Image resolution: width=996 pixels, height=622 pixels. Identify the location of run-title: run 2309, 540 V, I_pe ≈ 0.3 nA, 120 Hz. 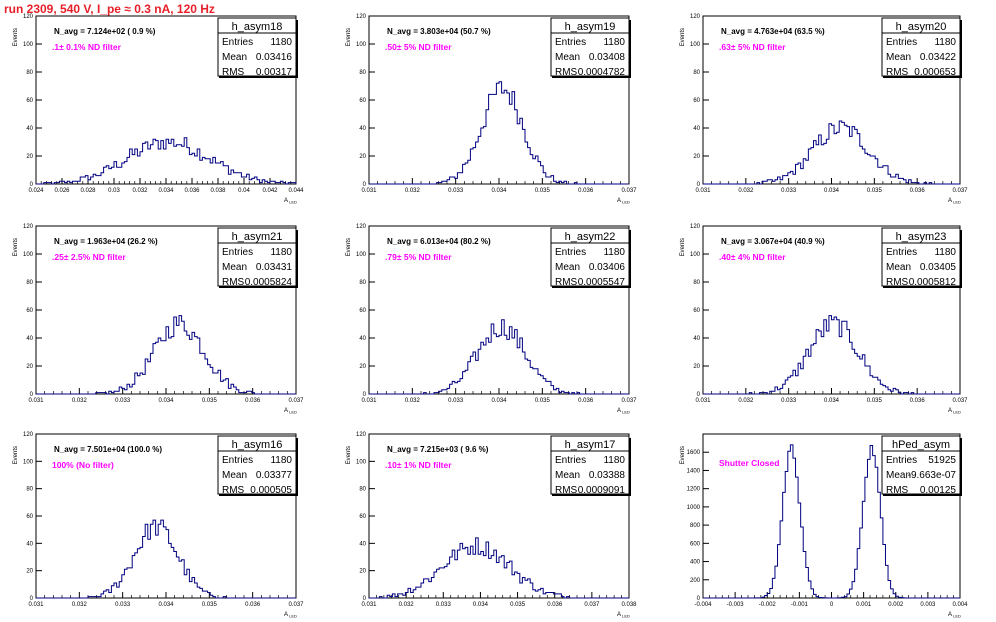
(109, 9).